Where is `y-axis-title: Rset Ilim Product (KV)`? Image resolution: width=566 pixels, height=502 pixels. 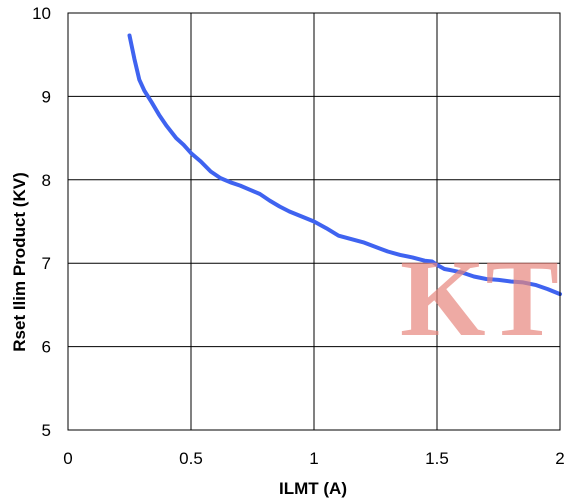 y-axis-title: Rset Ilim Product (KV) is located at coordinates (19, 261).